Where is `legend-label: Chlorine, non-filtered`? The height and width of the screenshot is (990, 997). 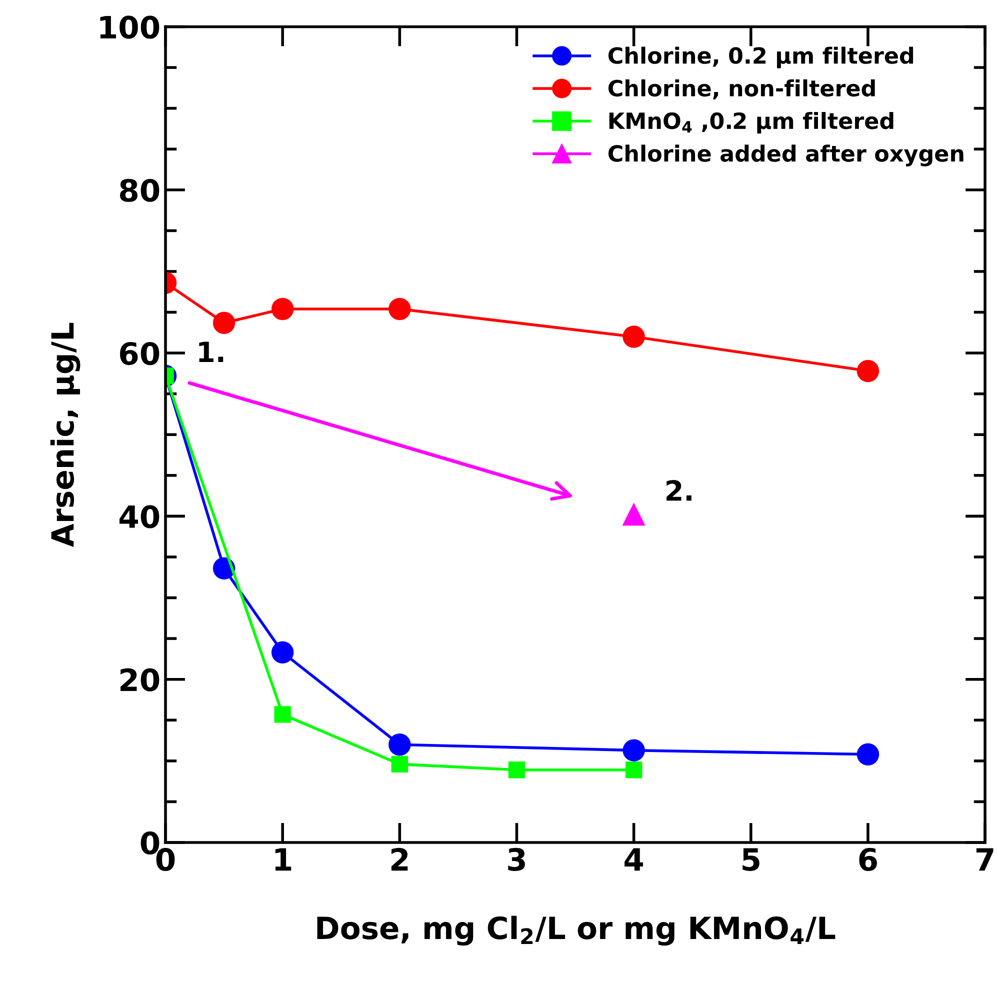 legend-label: Chlorine, non-filtered is located at coordinates (741, 89).